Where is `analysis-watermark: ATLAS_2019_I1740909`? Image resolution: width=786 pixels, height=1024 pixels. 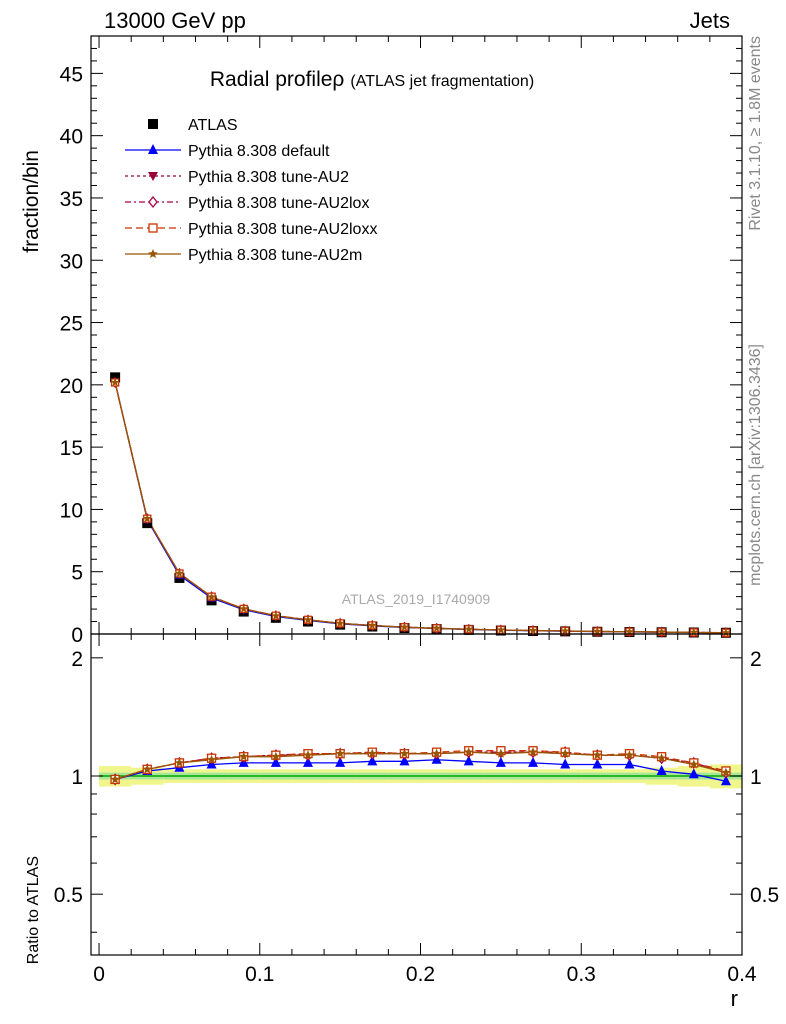
analysis-watermark: ATLAS_2019_I1740909 is located at coordinates (416, 599).